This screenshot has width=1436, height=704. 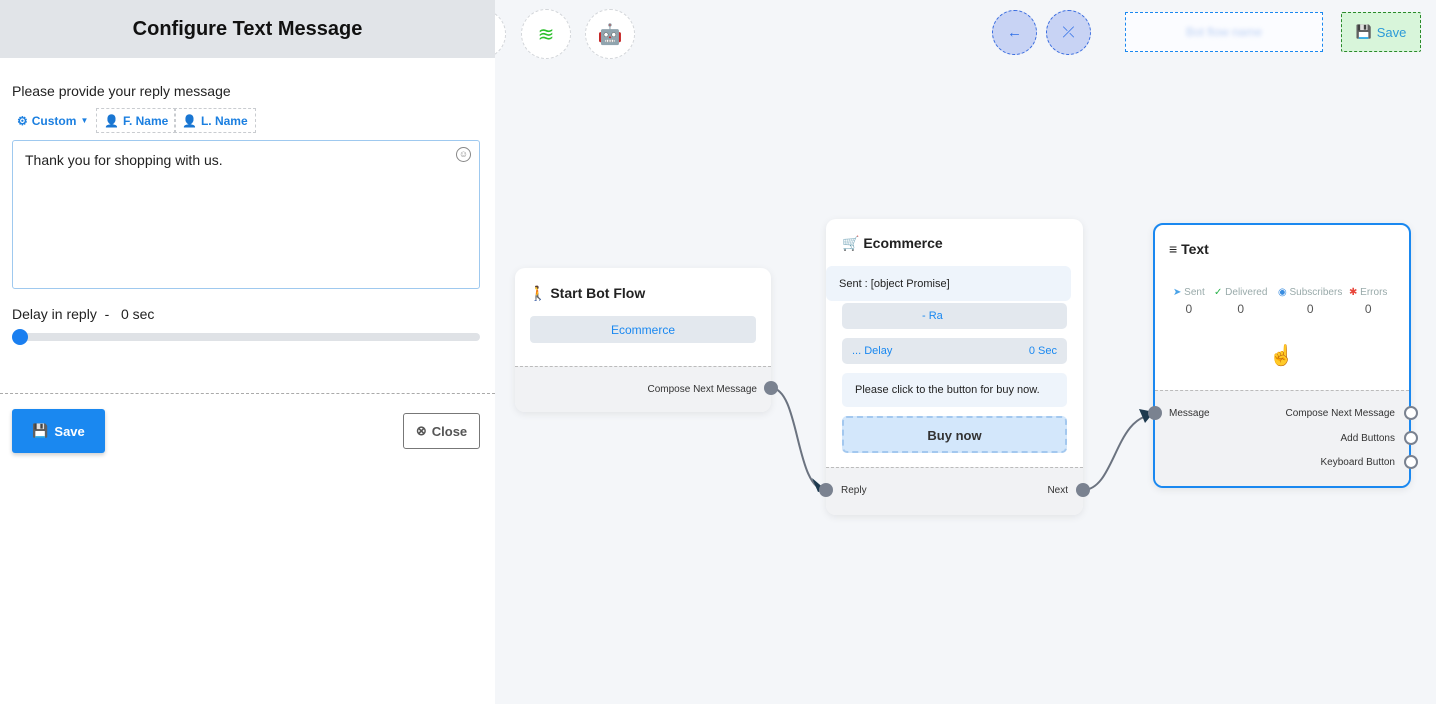 What do you see at coordinates (1310, 301) in the screenshot?
I see `stat-subscribers: ◉ Subscribers 0` at bounding box center [1310, 301].